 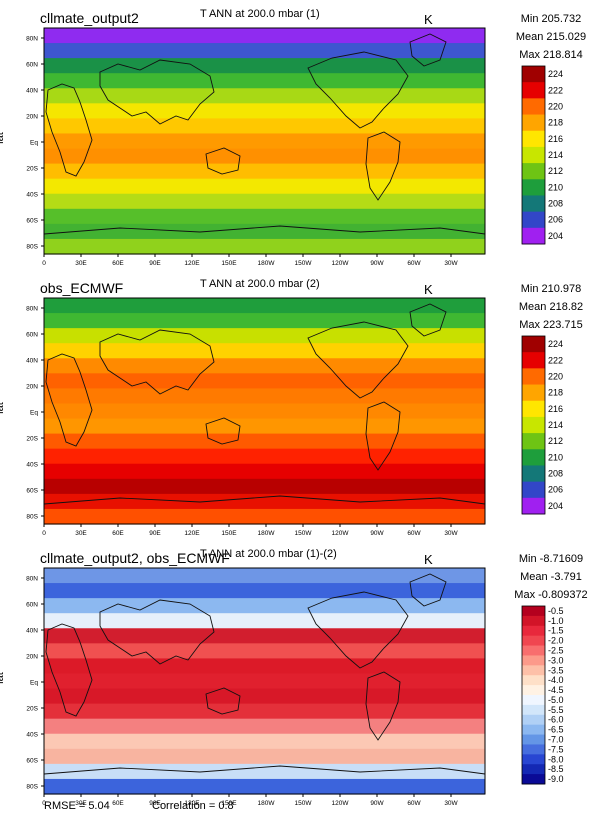 What do you see at coordinates (551, 325) in the screenshot?
I see `stat-max: Max 223.715` at bounding box center [551, 325].